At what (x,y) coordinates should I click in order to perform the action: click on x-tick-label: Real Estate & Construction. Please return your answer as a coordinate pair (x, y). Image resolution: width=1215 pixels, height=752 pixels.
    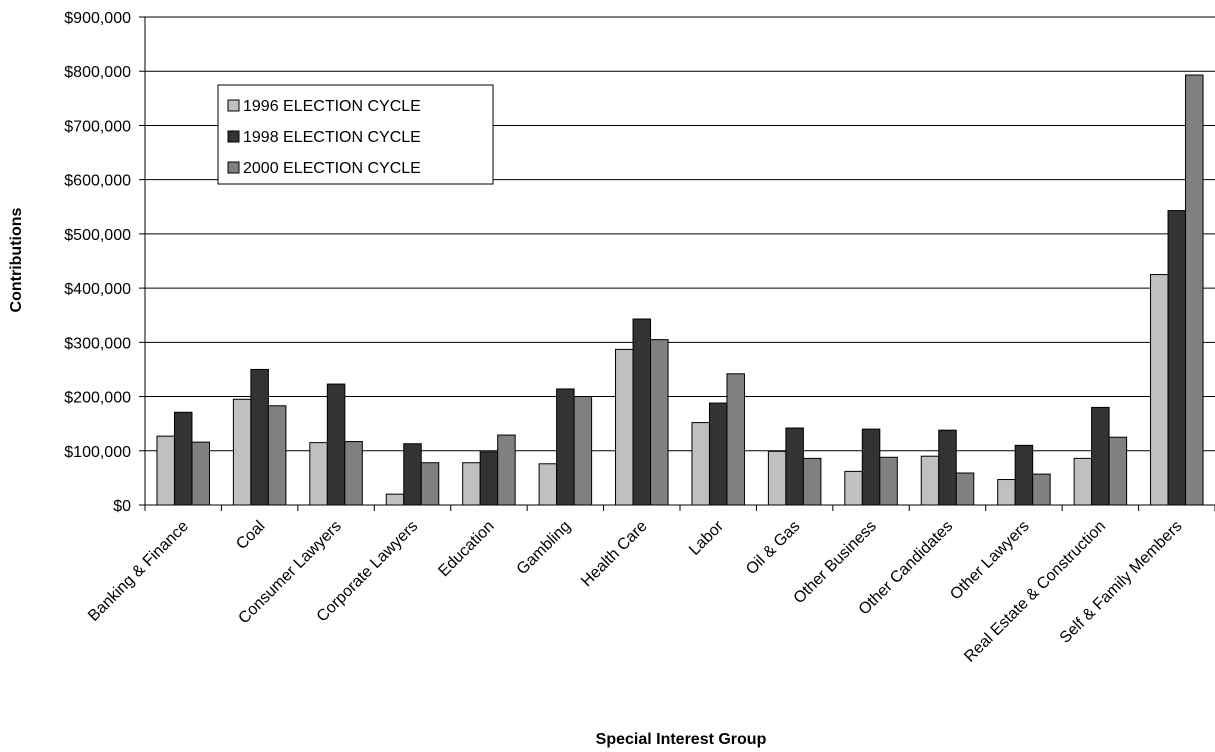
    Looking at the image, I should click on (1035, 592).